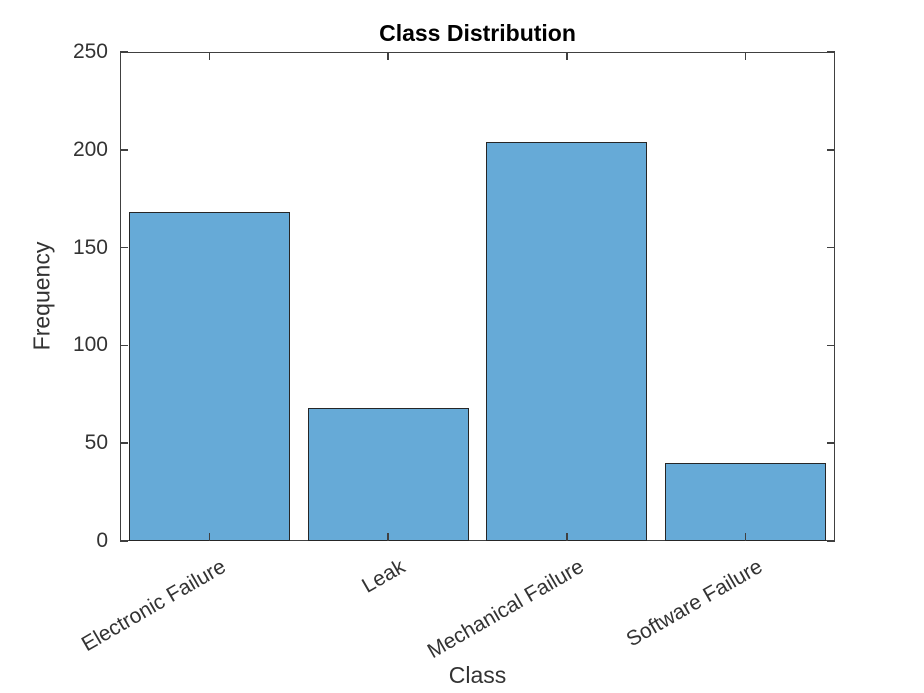  Describe the element at coordinates (388, 474) in the screenshot. I see `bar-leak` at that location.